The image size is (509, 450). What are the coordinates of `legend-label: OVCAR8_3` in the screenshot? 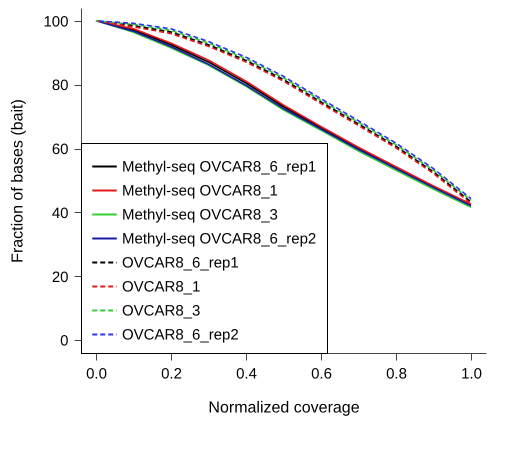 It's located at (161, 311).